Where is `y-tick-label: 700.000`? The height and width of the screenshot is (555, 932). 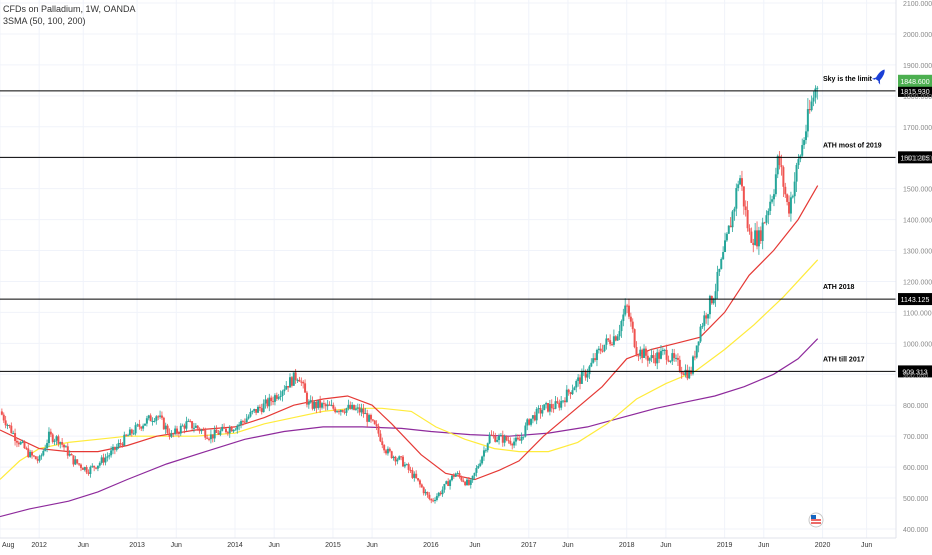 y-tick-label: 700.000 is located at coordinates (915, 437).